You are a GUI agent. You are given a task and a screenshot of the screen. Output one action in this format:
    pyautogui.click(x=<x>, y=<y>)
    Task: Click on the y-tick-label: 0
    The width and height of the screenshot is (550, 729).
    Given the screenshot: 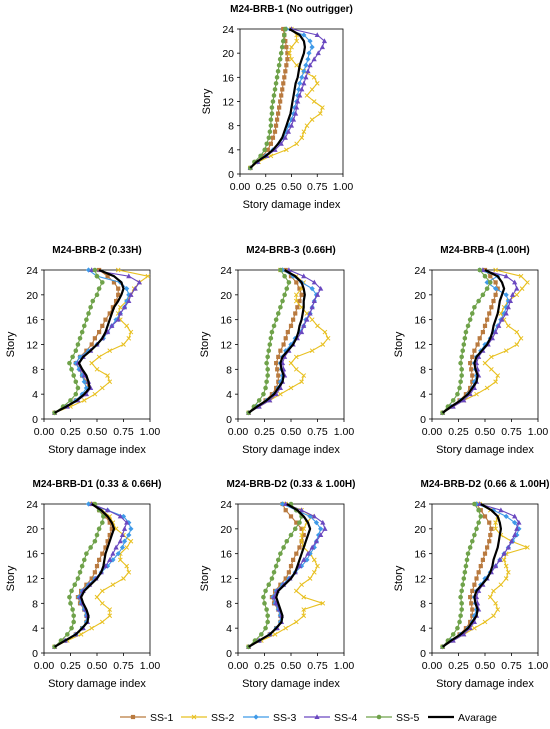 What is the action you would take?
    pyautogui.click(x=229, y=420)
    